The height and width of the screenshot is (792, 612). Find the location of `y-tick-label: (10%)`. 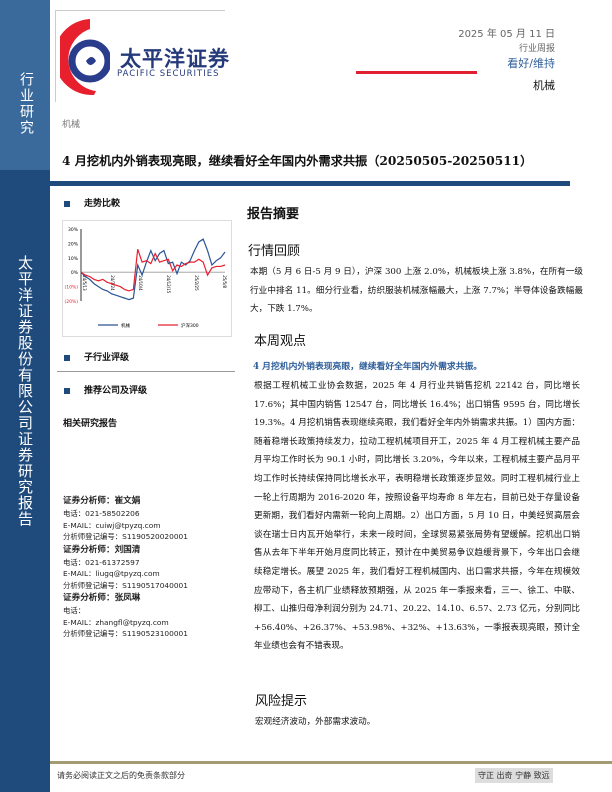

y-tick-label: (10%) is located at coordinates (71, 288).